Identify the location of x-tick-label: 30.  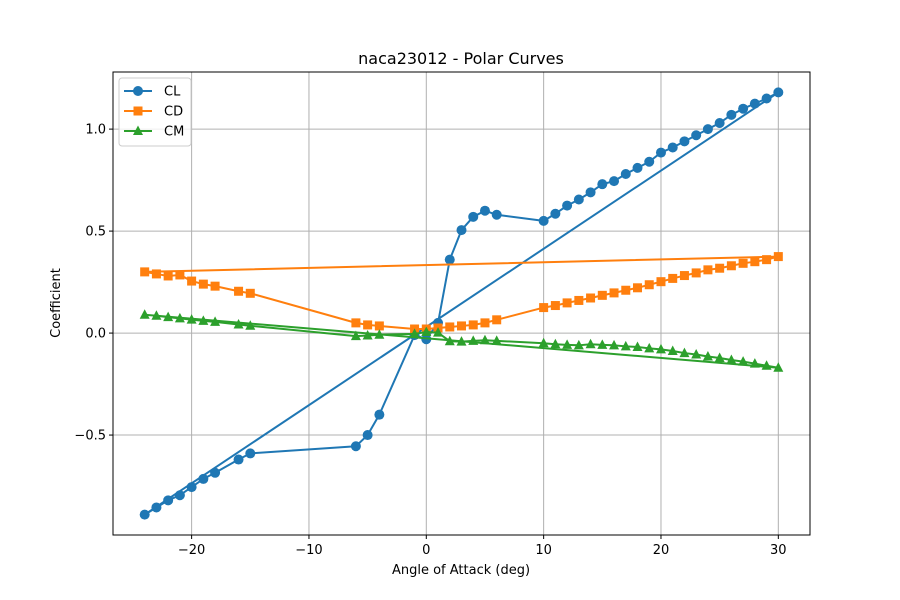
(778, 550).